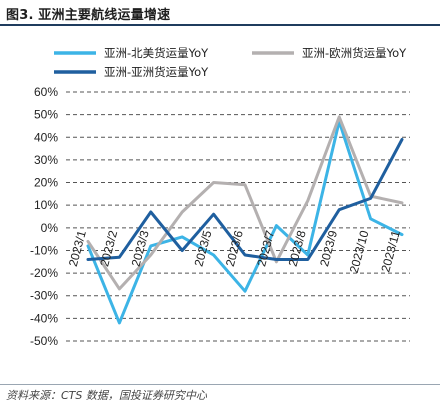  I want to click on y-tick-label: -10%, so click(44, 250).